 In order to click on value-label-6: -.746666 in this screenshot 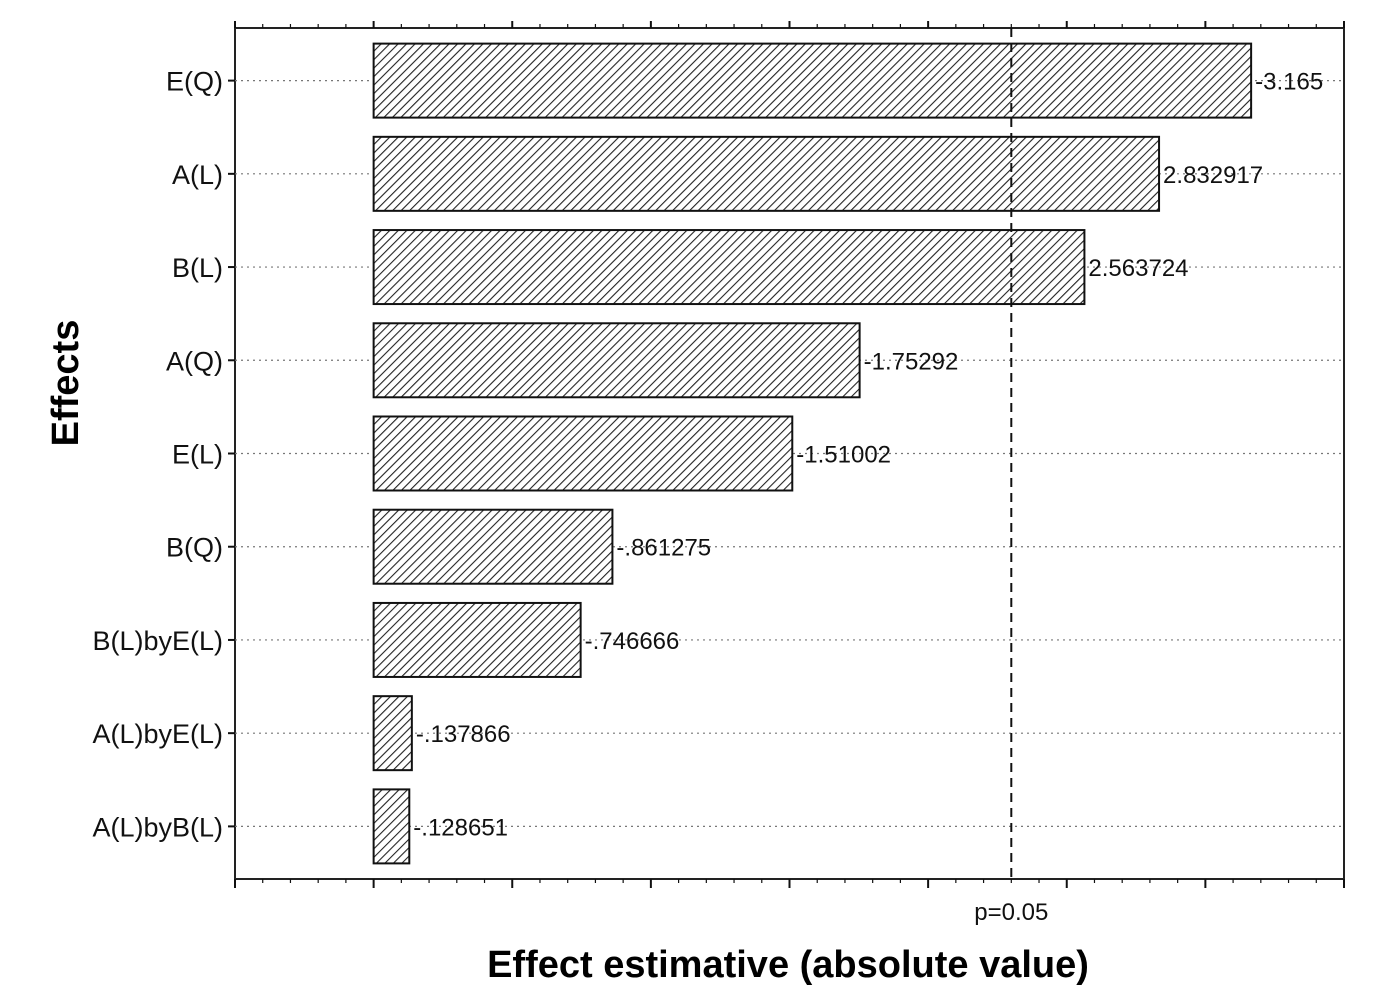, I will do `click(632, 641)`.